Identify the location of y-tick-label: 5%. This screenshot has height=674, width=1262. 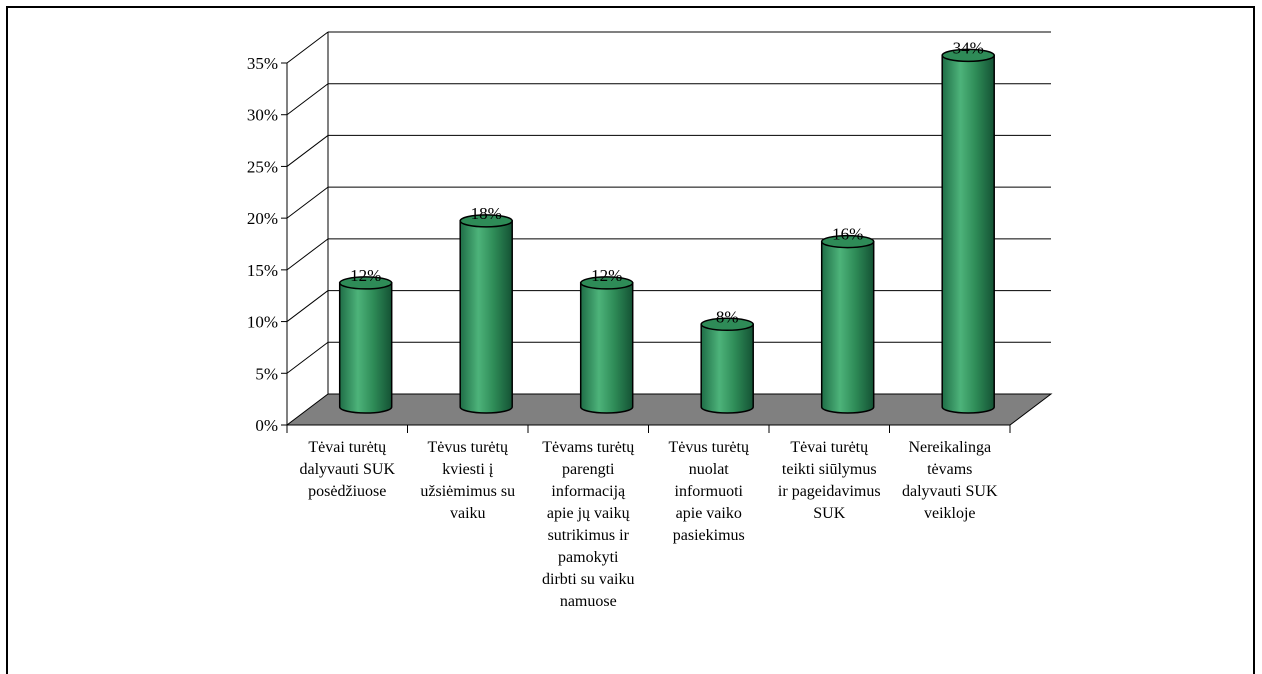
(266, 373).